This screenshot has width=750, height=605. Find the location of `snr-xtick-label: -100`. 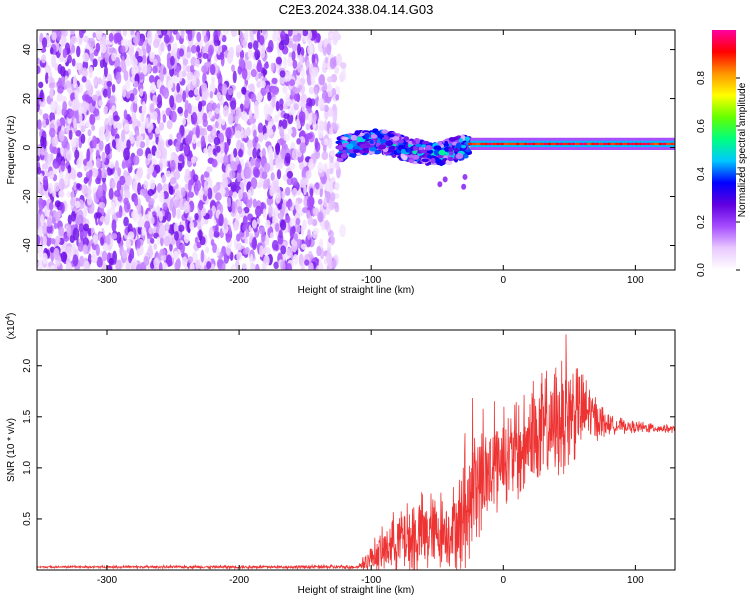

snr-xtick-label: -100 is located at coordinates (371, 580).